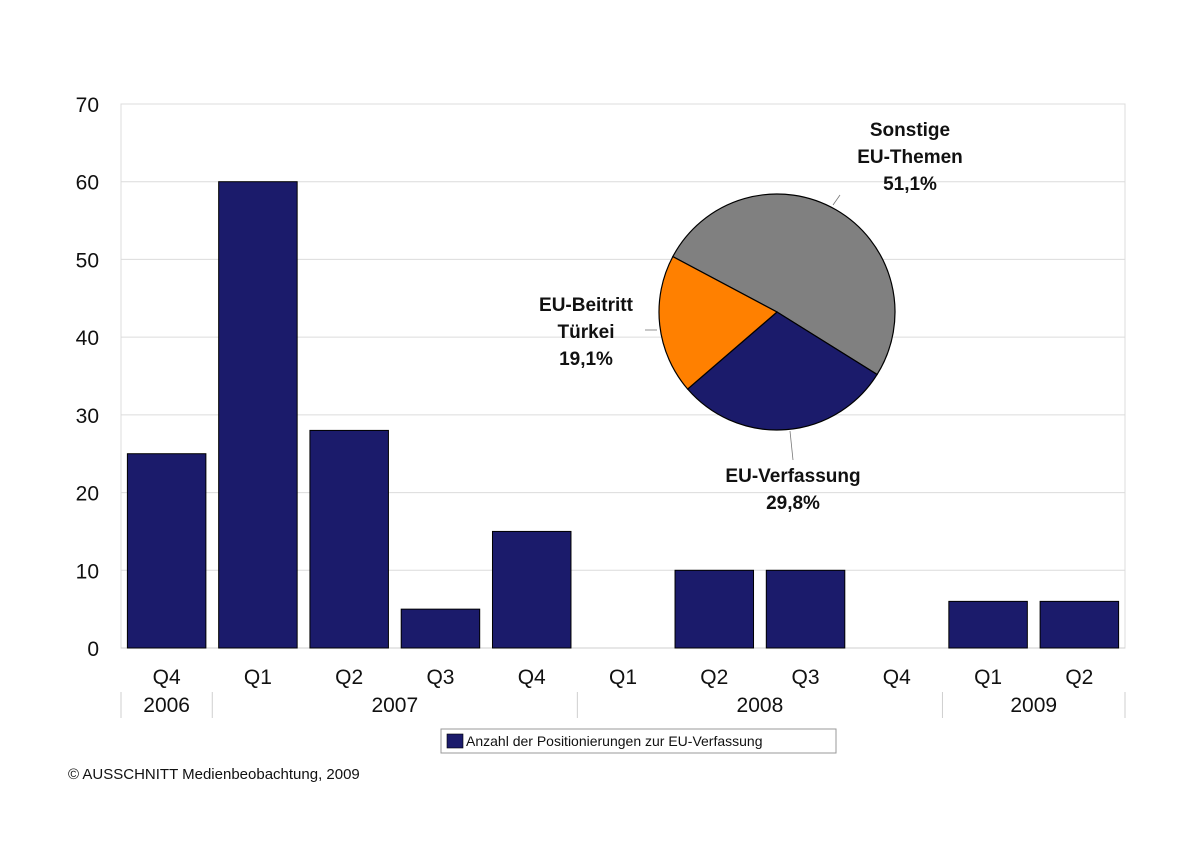 Image resolution: width=1200 pixels, height=848 pixels. Describe the element at coordinates (87, 416) in the screenshot. I see `y-tick-label: 30` at that location.